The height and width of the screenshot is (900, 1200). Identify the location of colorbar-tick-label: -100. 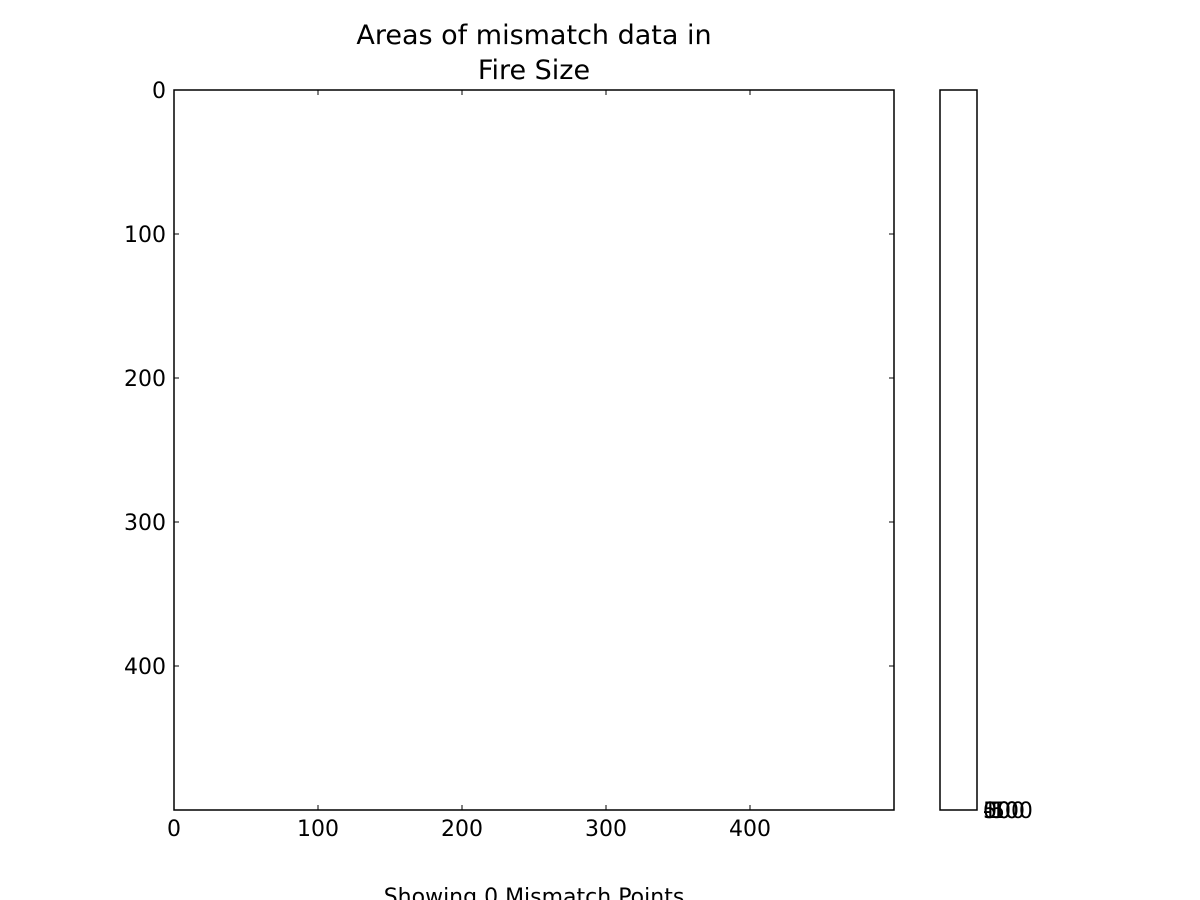
(1008, 811).